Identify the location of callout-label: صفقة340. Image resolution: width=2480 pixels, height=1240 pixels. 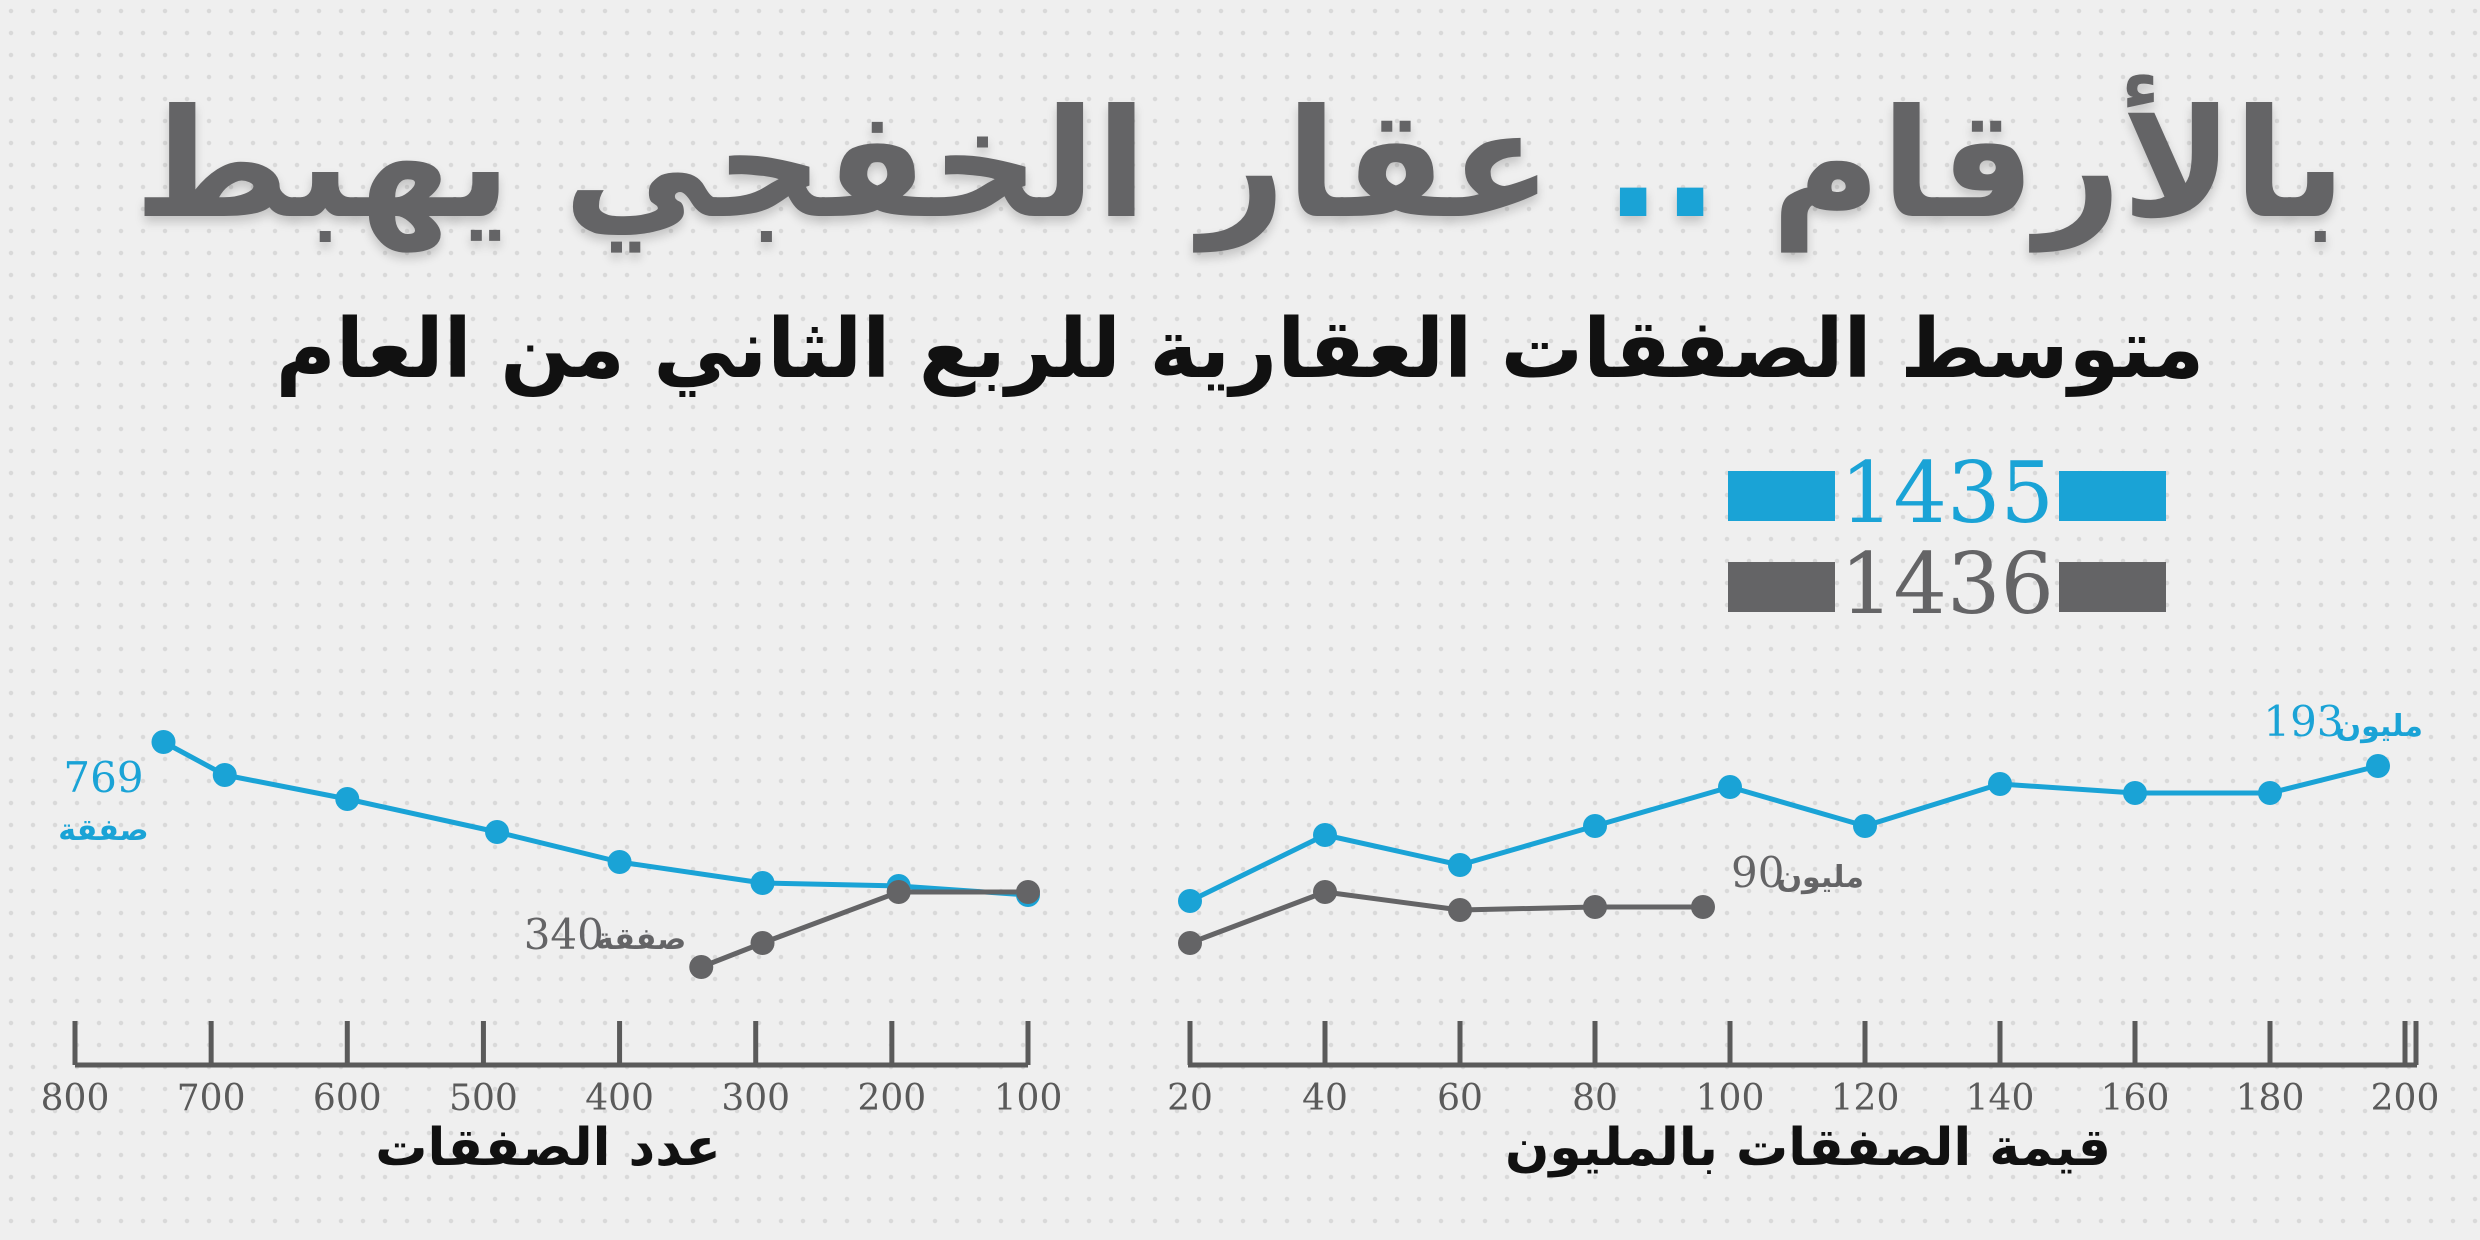
(605, 934).